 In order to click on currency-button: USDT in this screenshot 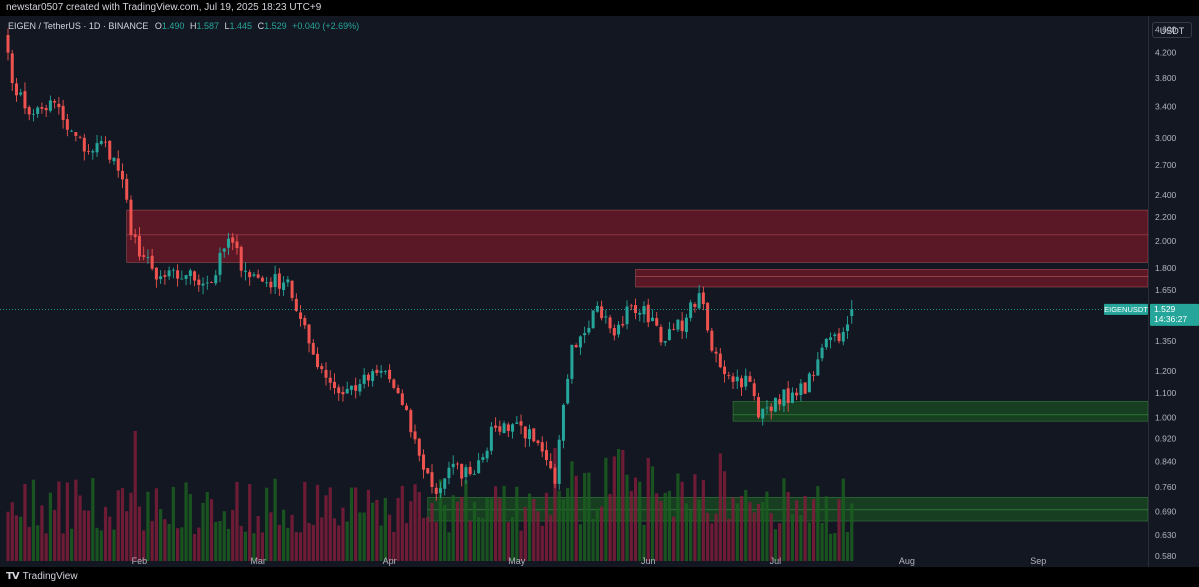, I will do `click(1172, 30)`.